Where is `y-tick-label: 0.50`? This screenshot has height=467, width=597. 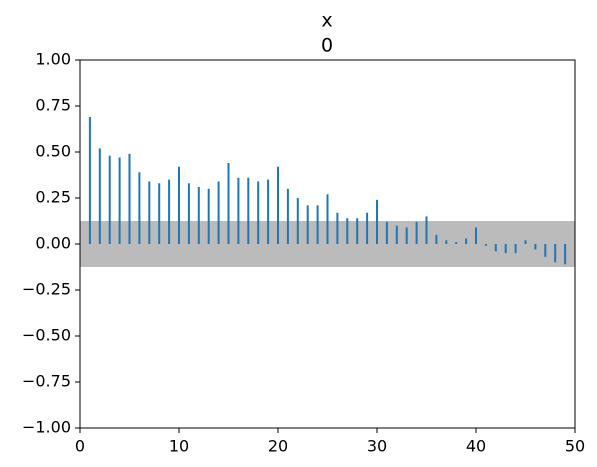 y-tick-label: 0.50 is located at coordinates (53, 151).